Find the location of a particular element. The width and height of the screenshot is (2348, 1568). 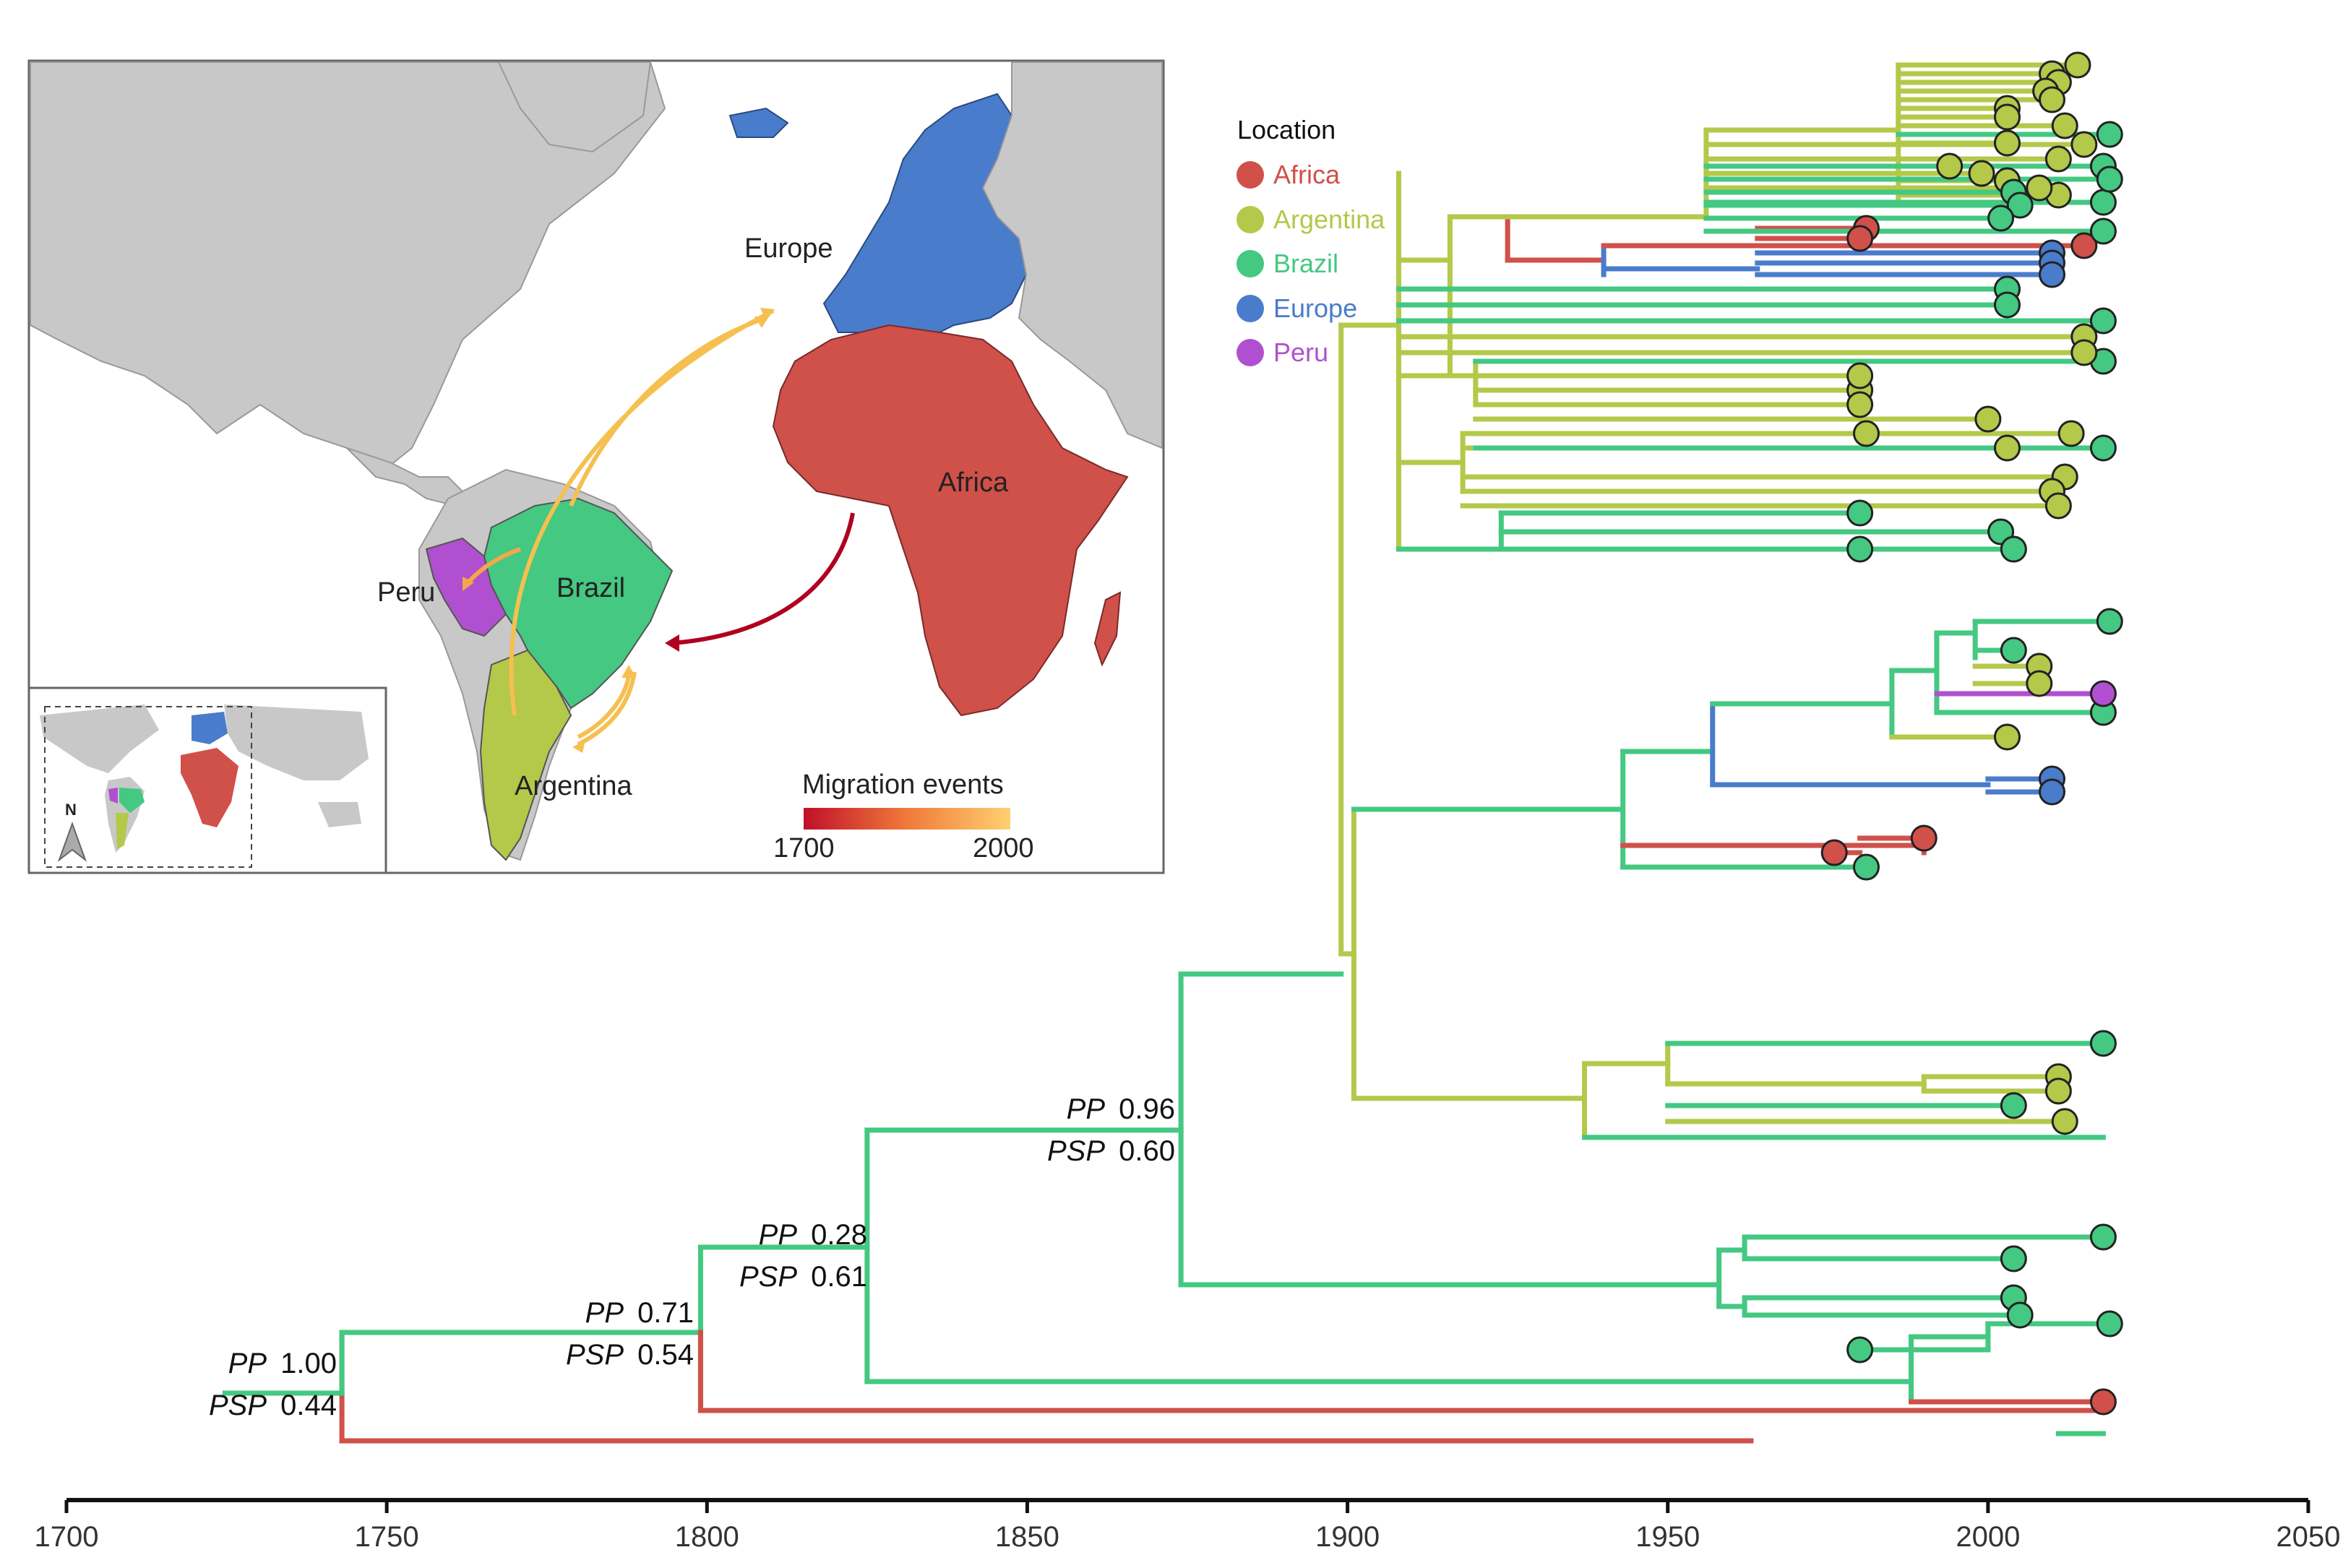

map-label-peru: Peru is located at coordinates (406, 592).